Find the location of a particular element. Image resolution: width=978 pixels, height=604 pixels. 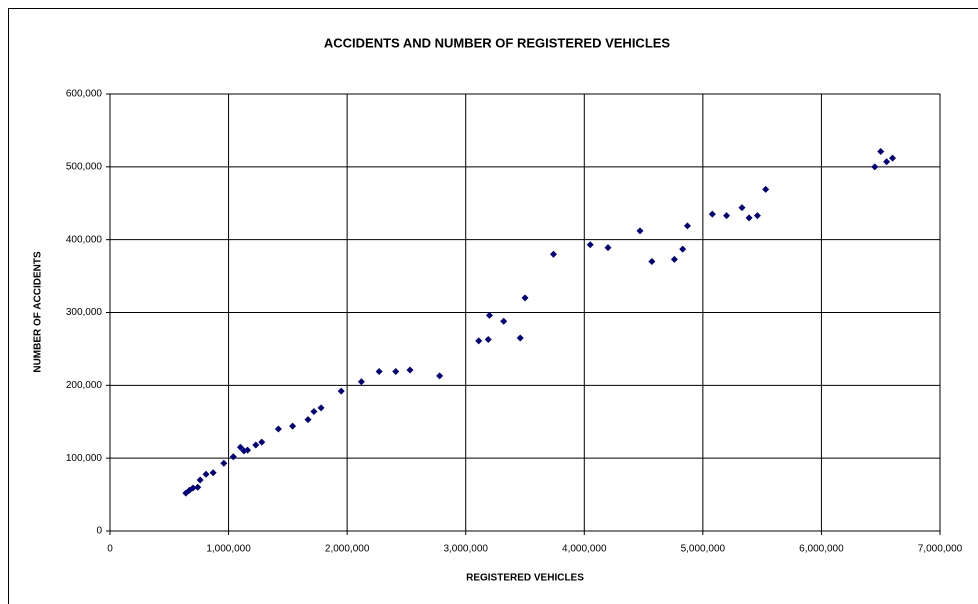

x-tick-label: 3,000,000 is located at coordinates (465, 549).